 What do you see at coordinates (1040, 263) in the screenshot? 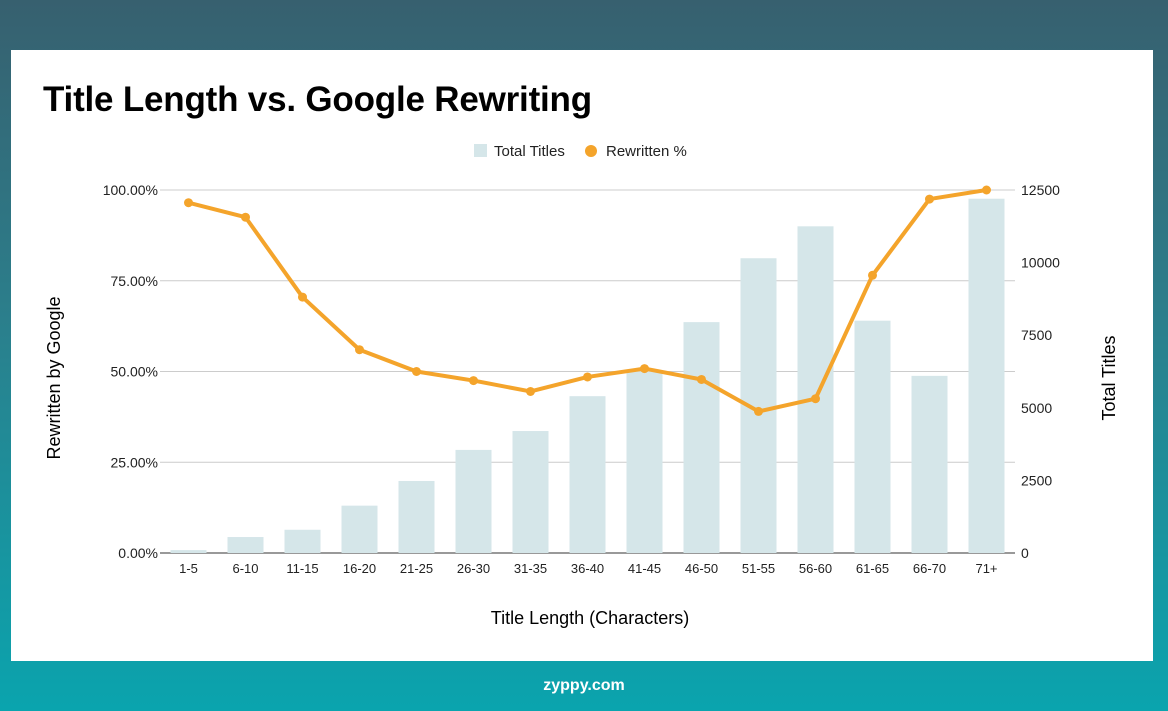
I see `y2-tick-label: 10000` at bounding box center [1040, 263].